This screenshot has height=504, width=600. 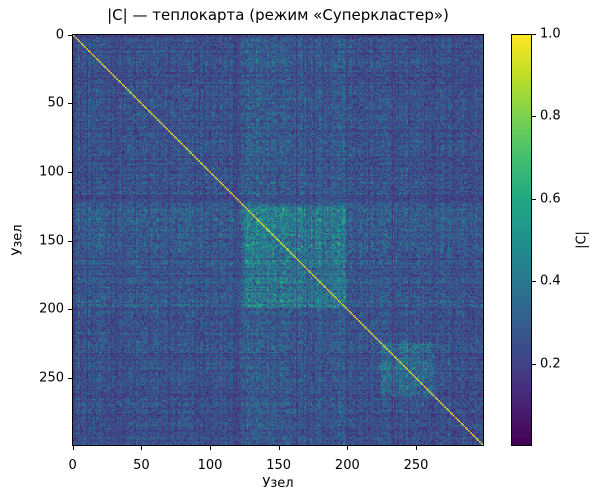 What do you see at coordinates (18, 240) in the screenshot?
I see `y-axis-label: Узел` at bounding box center [18, 240].